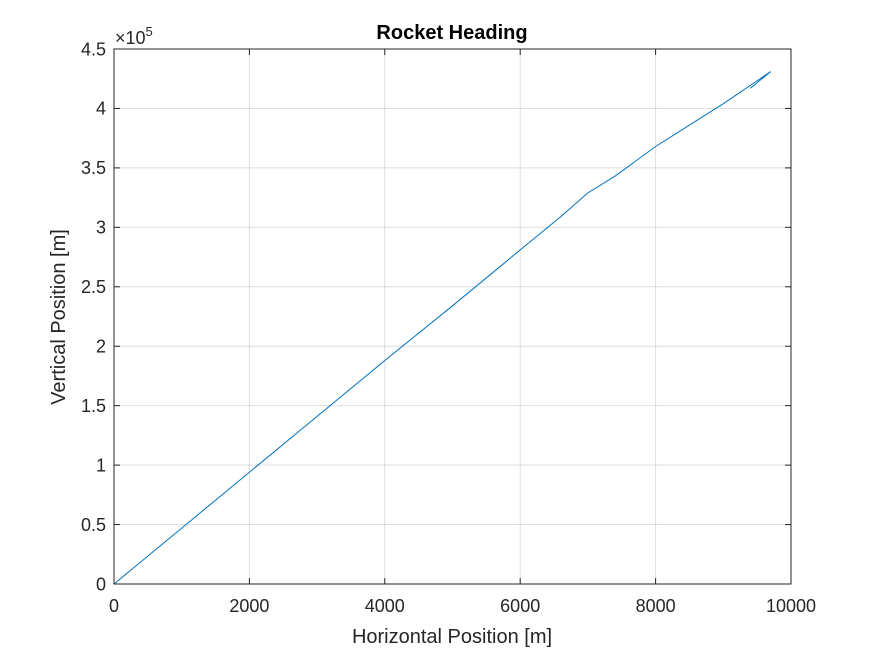 The height and width of the screenshot is (656, 875). Describe the element at coordinates (385, 606) in the screenshot. I see `x-tick-label: 4000` at that location.